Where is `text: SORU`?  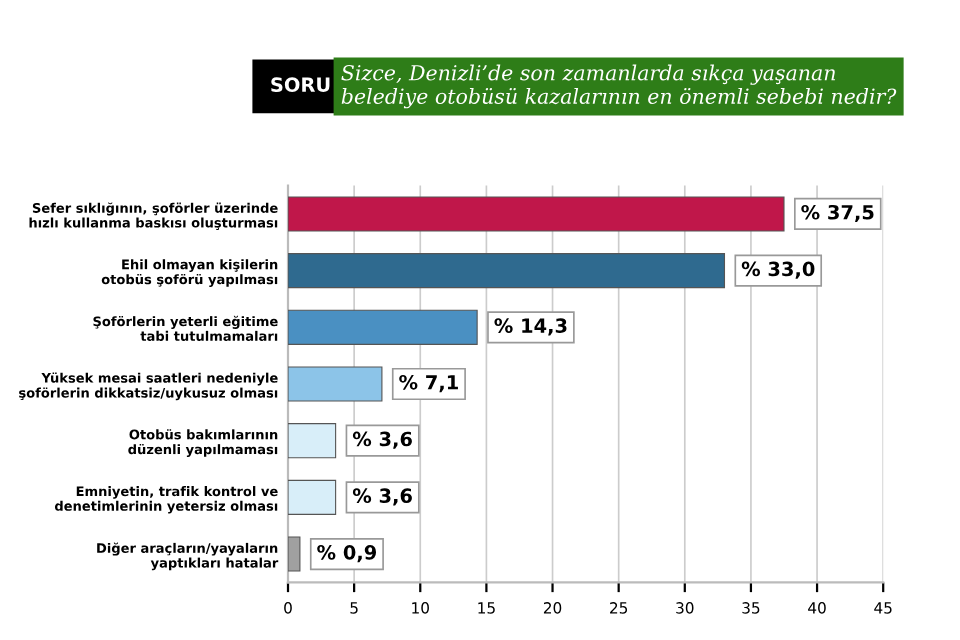
text: SORU is located at coordinates (300, 85).